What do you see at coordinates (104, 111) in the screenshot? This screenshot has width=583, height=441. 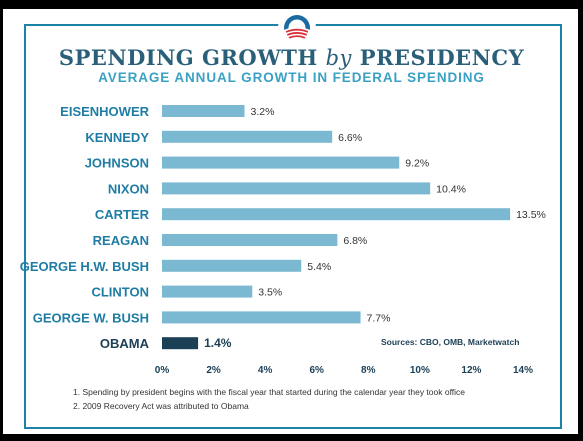 I see `category-label: EISENHOWER` at bounding box center [104, 111].